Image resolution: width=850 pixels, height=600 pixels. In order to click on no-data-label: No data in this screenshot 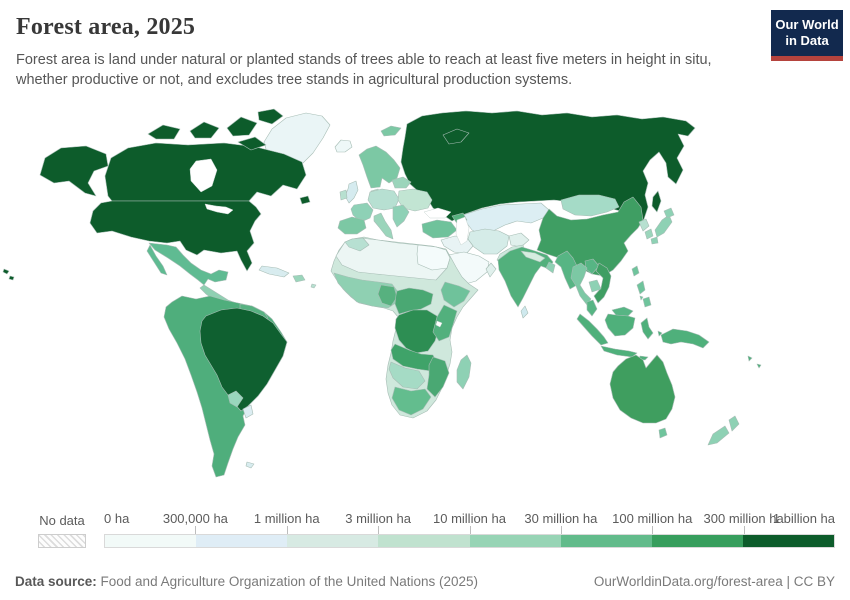, I will do `click(62, 520)`.